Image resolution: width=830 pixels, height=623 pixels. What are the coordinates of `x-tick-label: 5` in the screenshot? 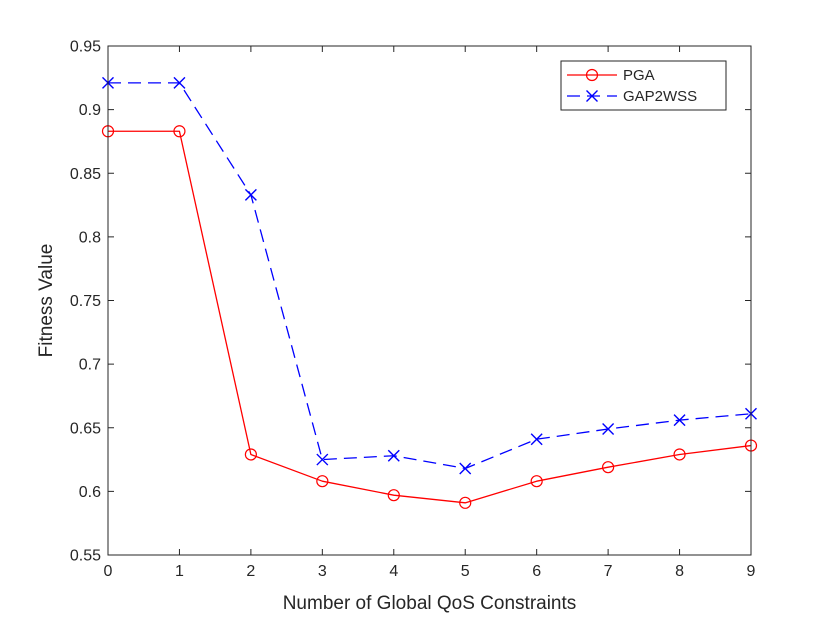 It's located at (465, 571).